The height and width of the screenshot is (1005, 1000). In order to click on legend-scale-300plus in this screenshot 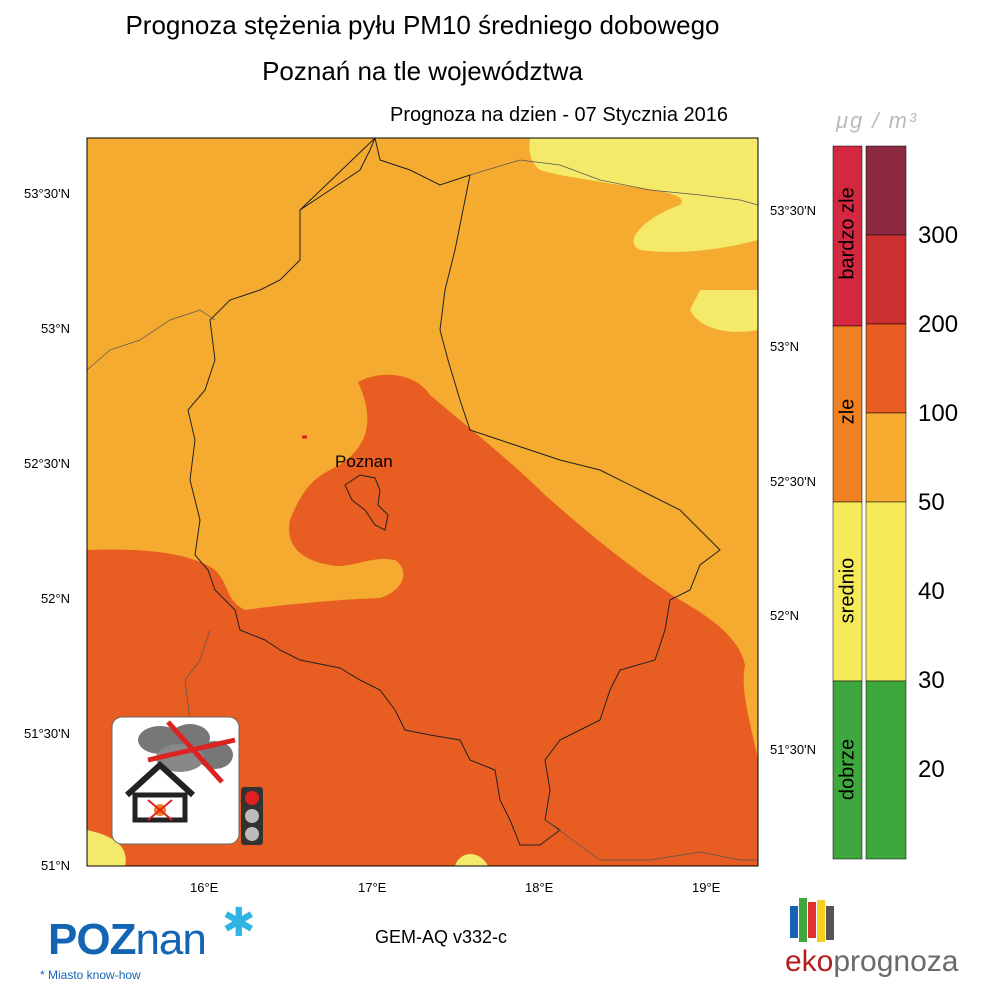, I will do `click(886, 190)`.